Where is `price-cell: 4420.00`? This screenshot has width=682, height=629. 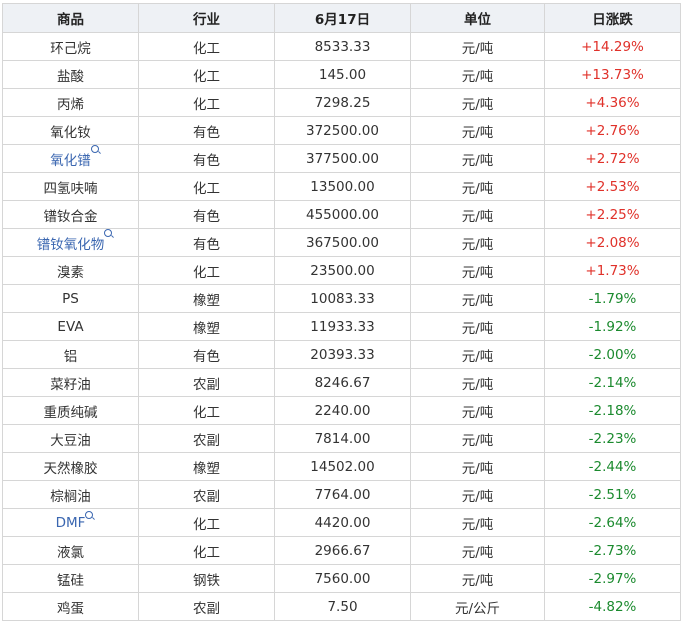 price-cell: 4420.00 is located at coordinates (342, 522).